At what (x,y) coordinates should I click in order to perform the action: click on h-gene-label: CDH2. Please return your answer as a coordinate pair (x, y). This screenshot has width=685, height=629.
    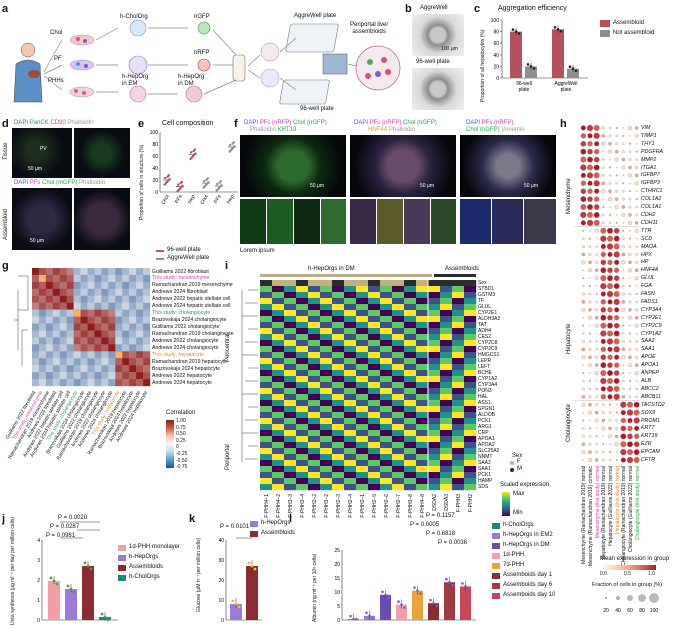
    Looking at the image, I should click on (648, 214).